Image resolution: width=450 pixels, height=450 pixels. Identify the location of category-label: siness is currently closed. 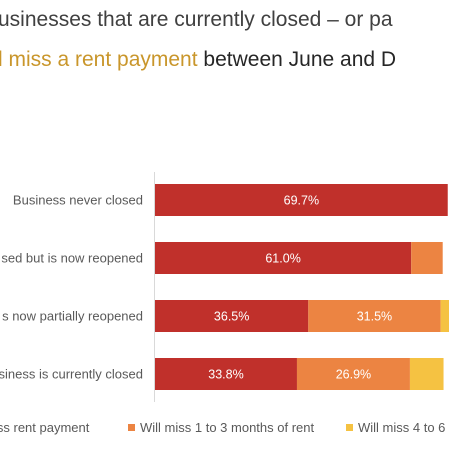
(71, 374).